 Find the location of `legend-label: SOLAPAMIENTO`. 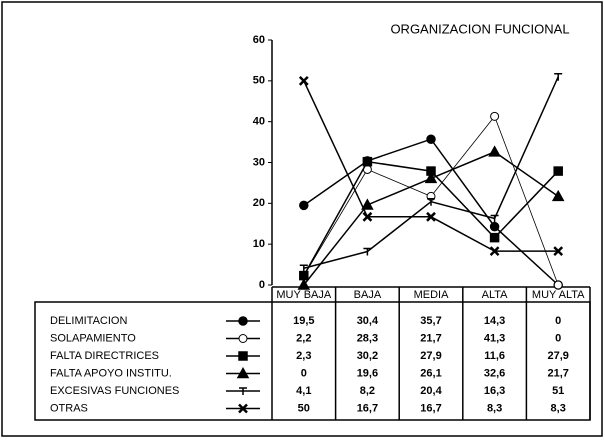

legend-label: SOLAPAMIENTO is located at coordinates (93, 338).